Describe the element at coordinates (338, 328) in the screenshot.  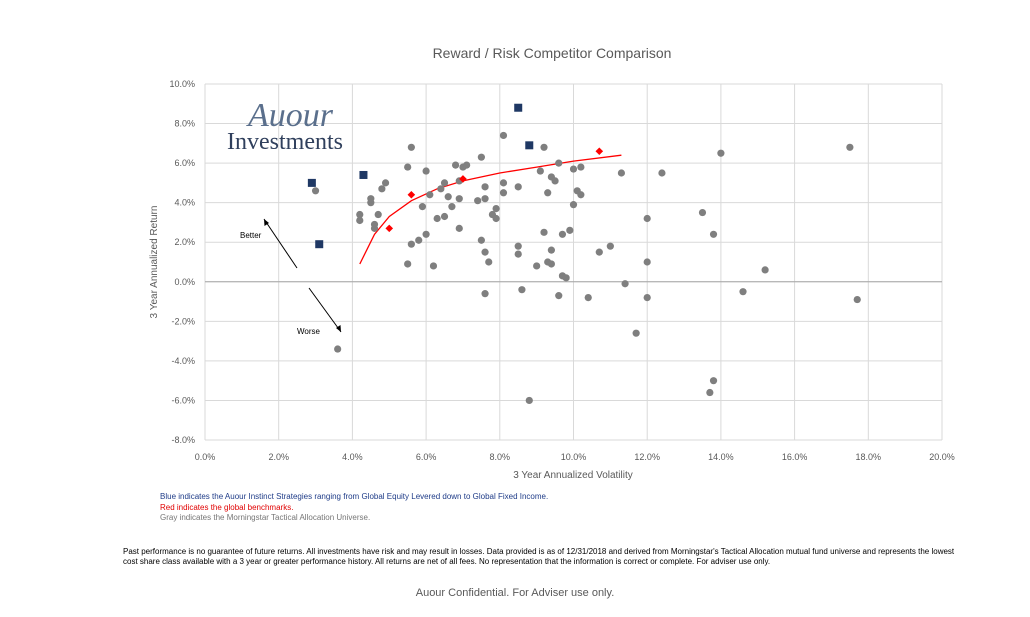
I see `worse-arrow-head` at that location.